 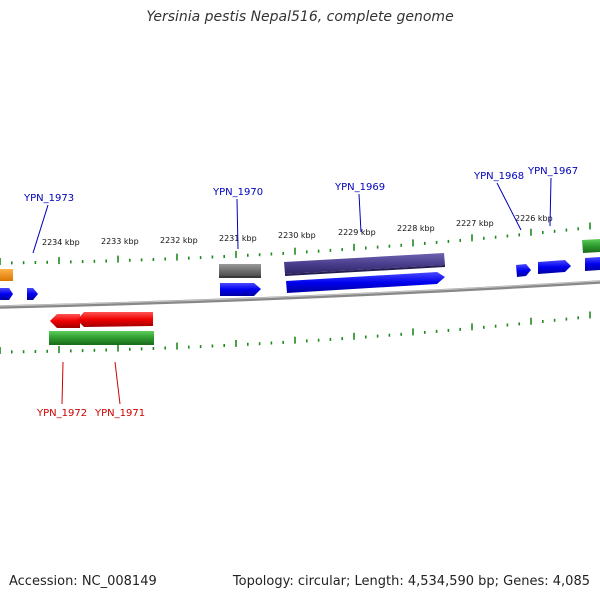 I want to click on kbp-label: 2232 kbp, so click(x=179, y=240).